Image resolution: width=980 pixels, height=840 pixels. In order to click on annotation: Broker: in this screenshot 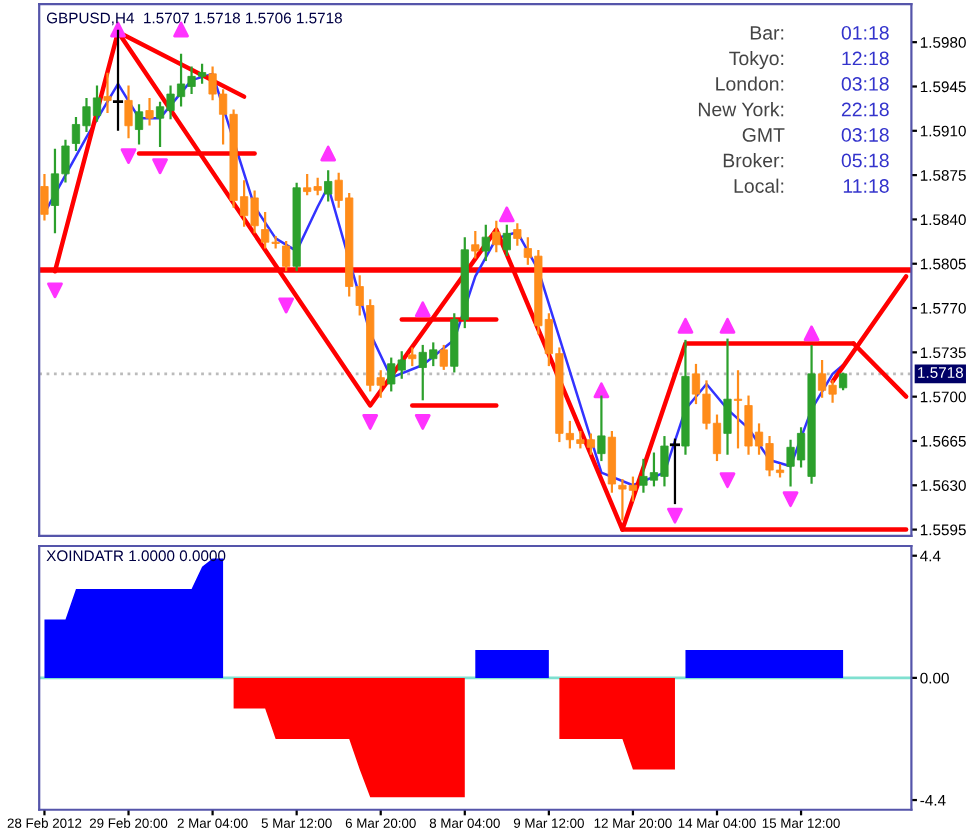, I will do `click(753, 160)`.